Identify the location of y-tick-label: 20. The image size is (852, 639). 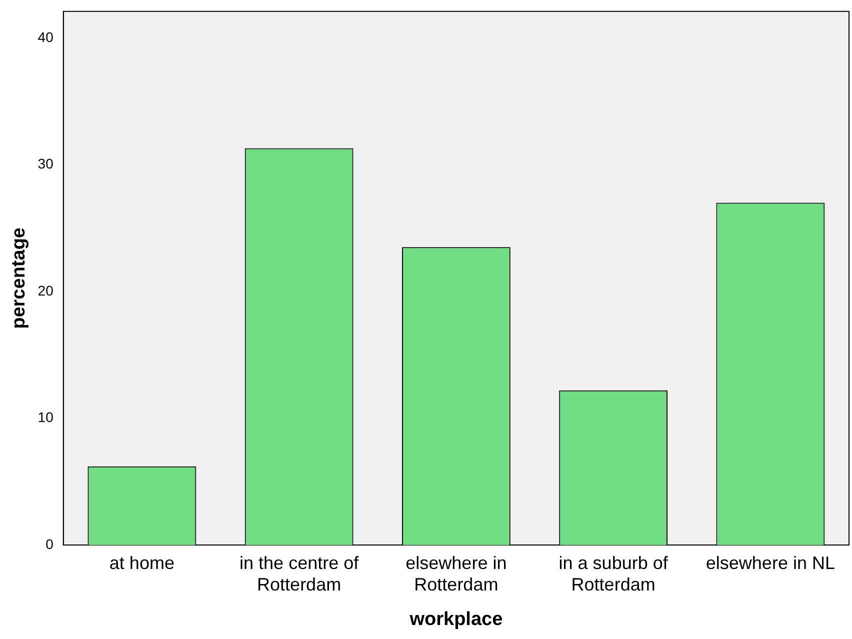
(46, 290).